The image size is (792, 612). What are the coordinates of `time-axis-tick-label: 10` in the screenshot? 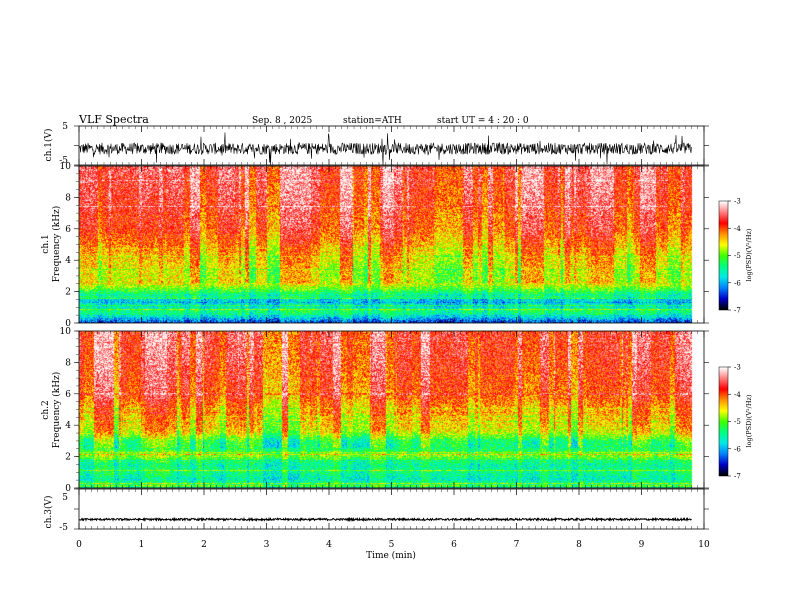 It's located at (704, 545).